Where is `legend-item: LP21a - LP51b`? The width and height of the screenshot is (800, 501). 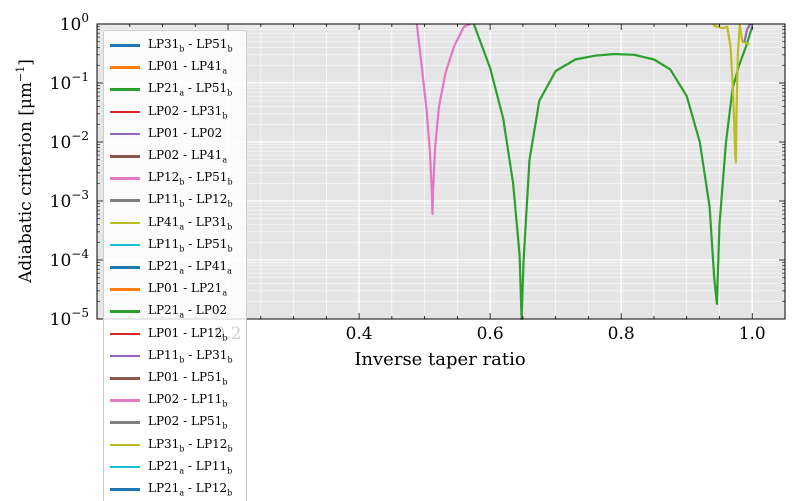 legend-item: LP21a - LP51b is located at coordinates (175, 89).